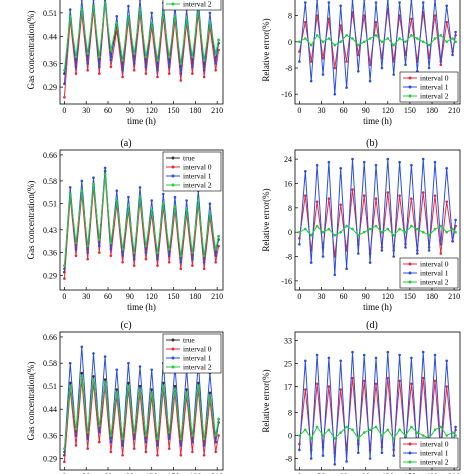  I want to click on x-tick-label: 210, so click(454, 473).